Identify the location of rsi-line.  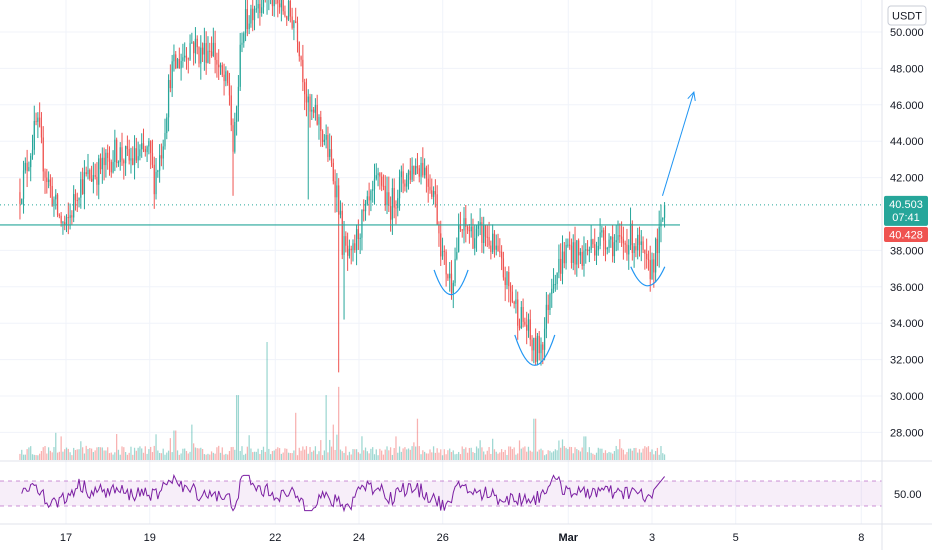
(343, 493).